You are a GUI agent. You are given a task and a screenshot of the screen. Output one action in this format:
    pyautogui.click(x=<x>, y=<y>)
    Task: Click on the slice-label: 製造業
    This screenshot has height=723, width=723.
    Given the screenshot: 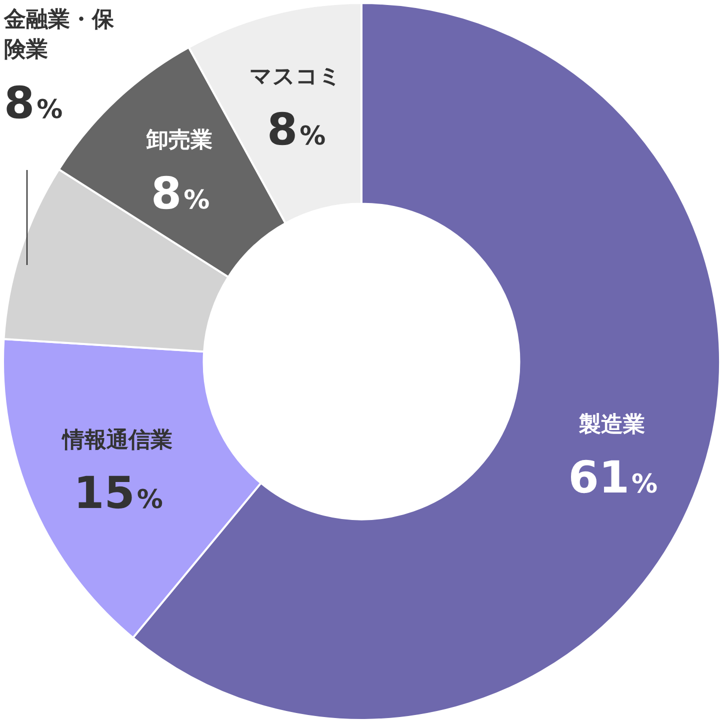 What is the action you would take?
    pyautogui.click(x=611, y=425)
    